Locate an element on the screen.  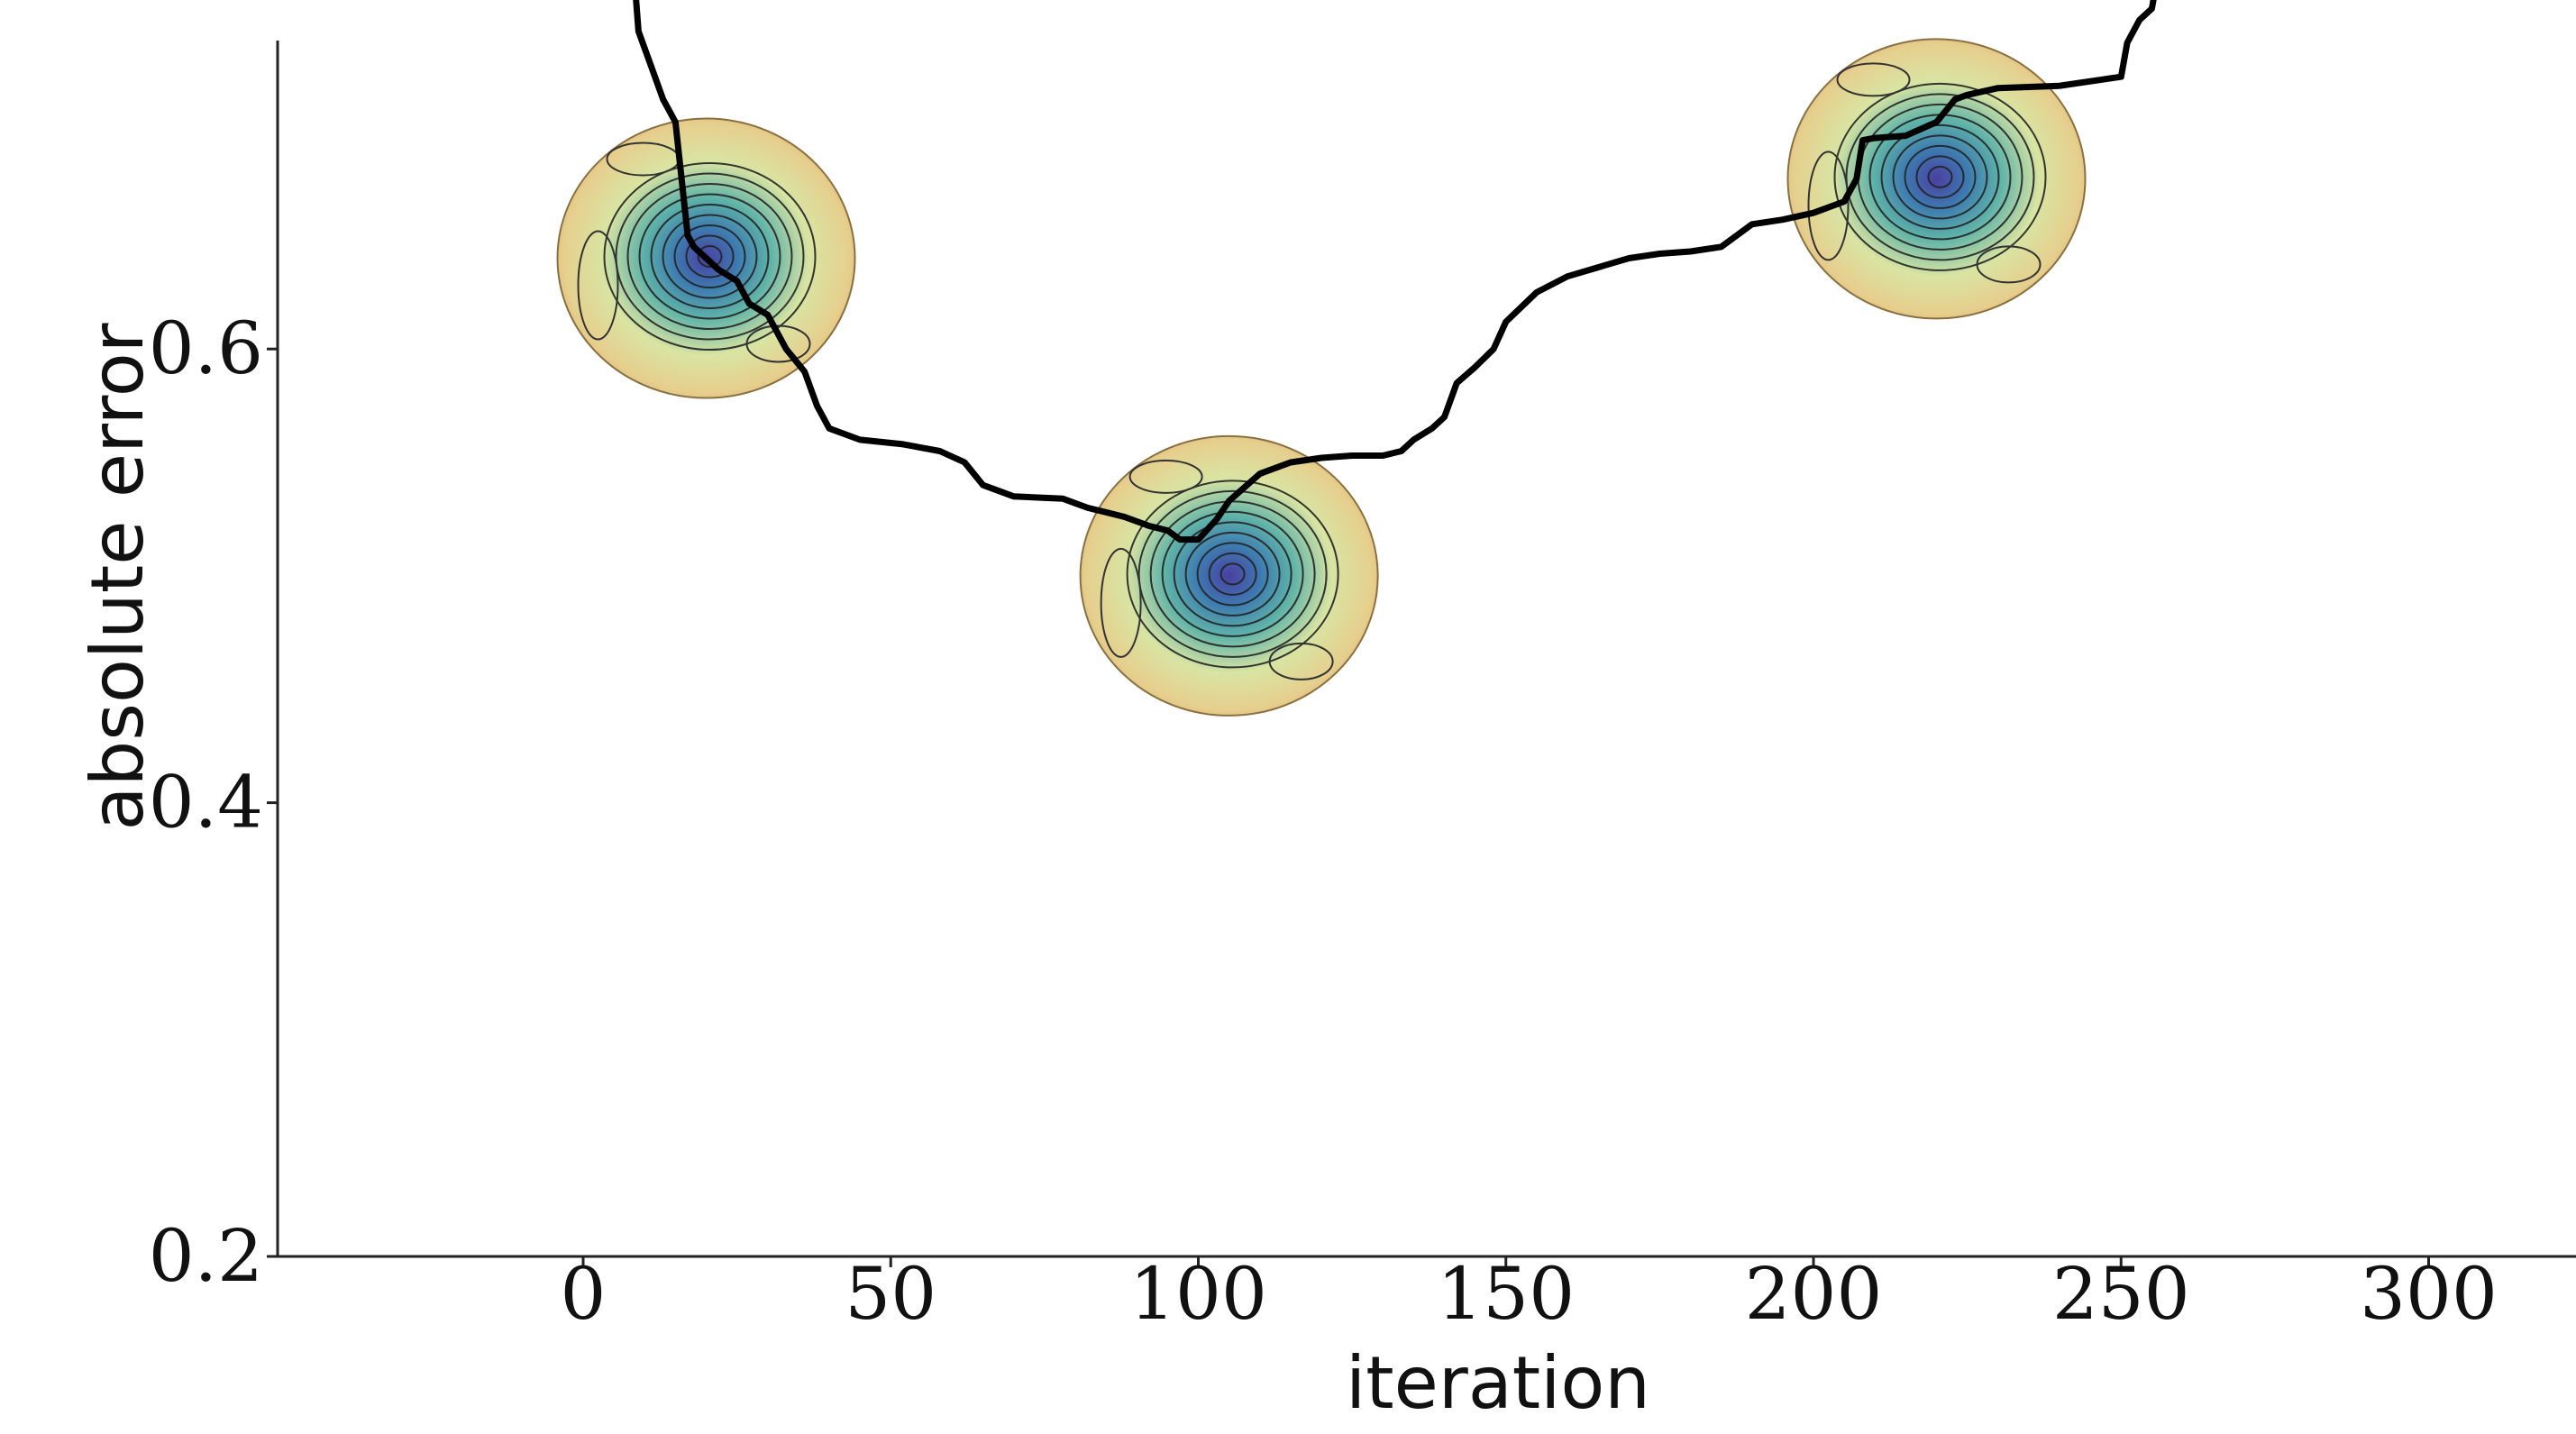
y-axis-title: absolute error is located at coordinates (118, 576).